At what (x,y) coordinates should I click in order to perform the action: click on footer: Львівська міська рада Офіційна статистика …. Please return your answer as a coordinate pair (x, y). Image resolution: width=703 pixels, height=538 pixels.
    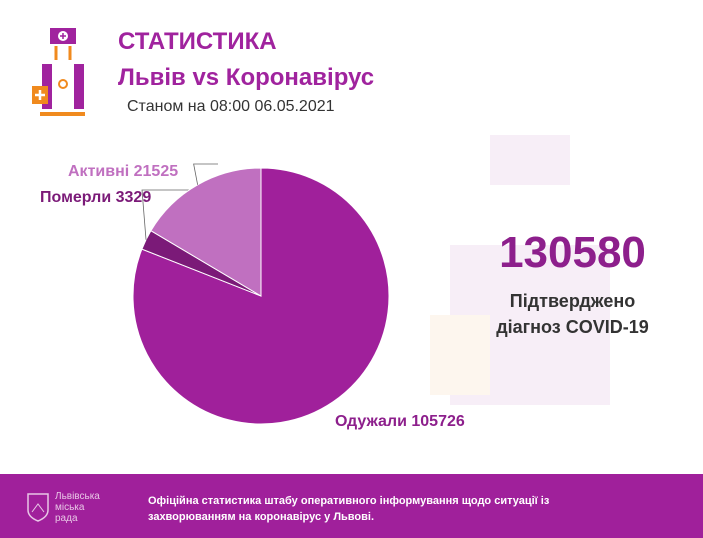
    Looking at the image, I should click on (351, 506).